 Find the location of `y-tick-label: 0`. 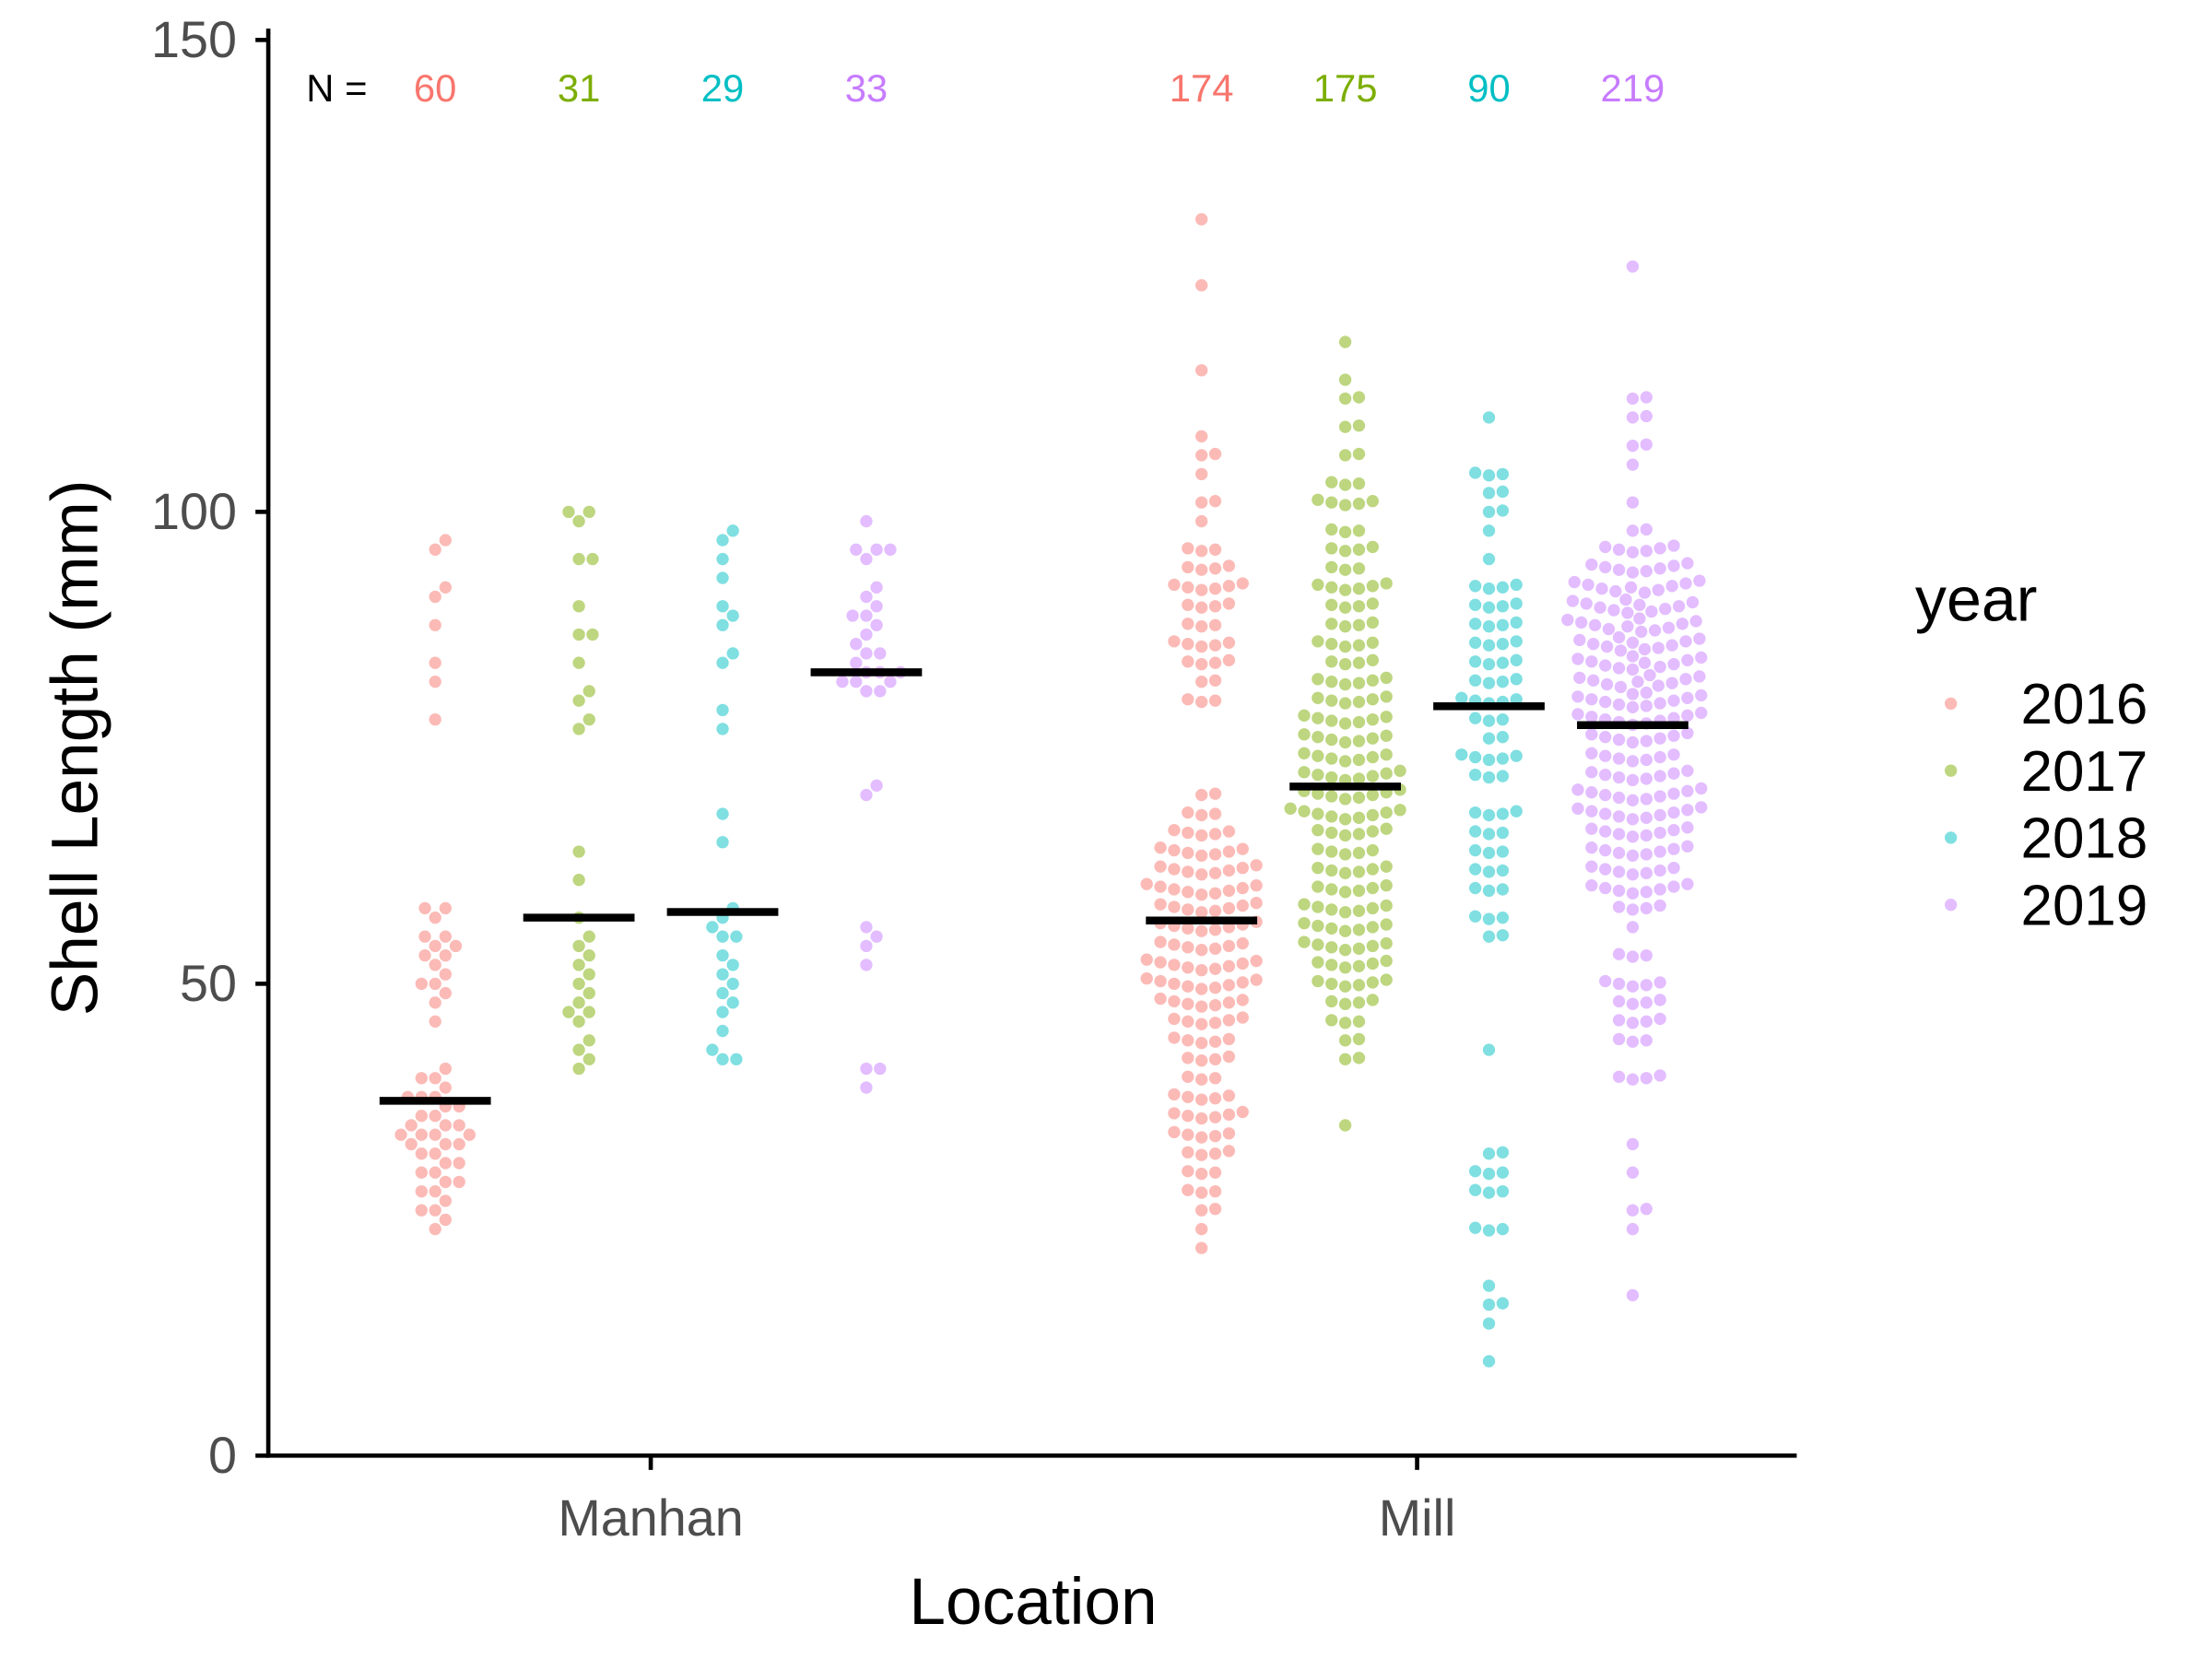

y-tick-label: 0 is located at coordinates (222, 1455).